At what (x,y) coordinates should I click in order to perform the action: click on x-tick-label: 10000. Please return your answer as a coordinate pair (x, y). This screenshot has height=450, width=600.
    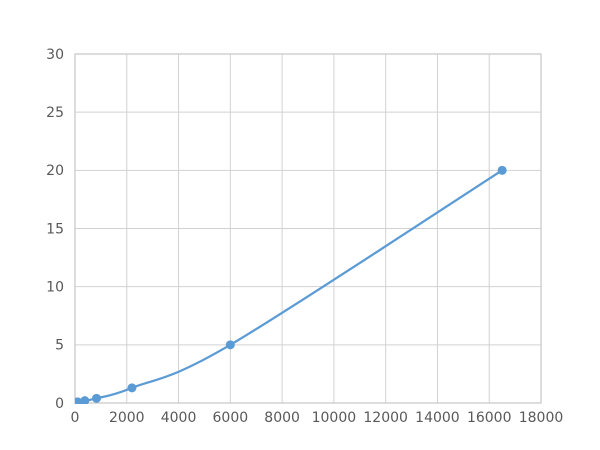
    Looking at the image, I should click on (334, 418).